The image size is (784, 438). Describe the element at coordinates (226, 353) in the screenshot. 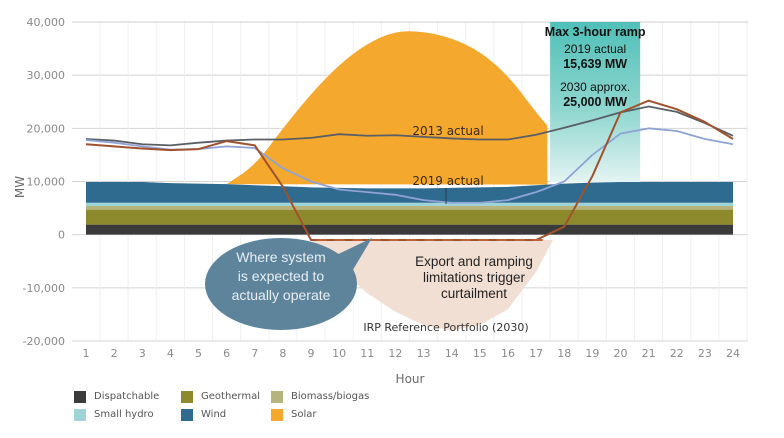

I see `x-tick-label: 6` at that location.